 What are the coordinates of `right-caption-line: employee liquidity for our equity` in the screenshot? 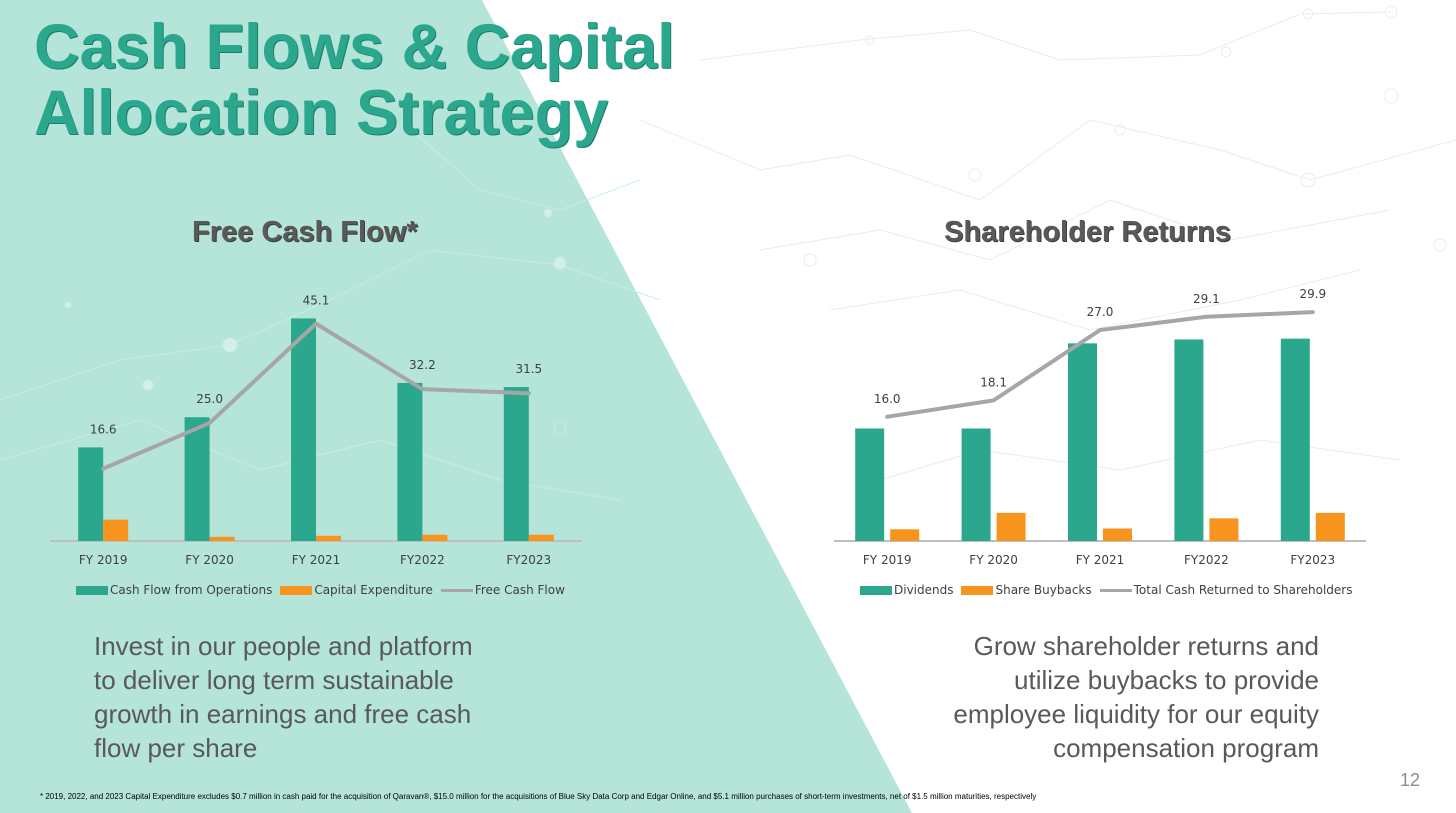 It's located at (1136, 714).